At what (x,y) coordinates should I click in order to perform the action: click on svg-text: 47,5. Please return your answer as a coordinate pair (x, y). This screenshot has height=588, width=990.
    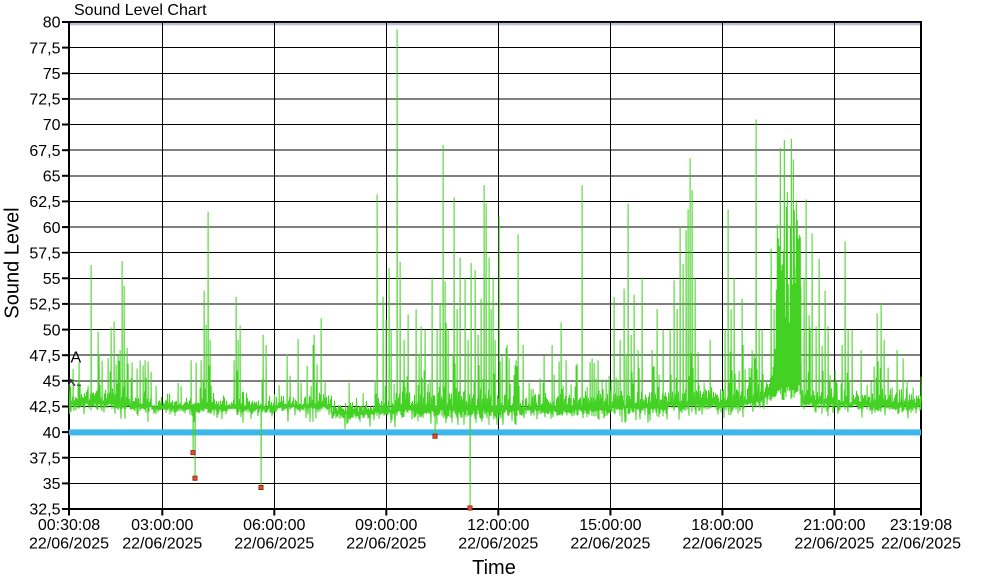
    Looking at the image, I should click on (44, 356).